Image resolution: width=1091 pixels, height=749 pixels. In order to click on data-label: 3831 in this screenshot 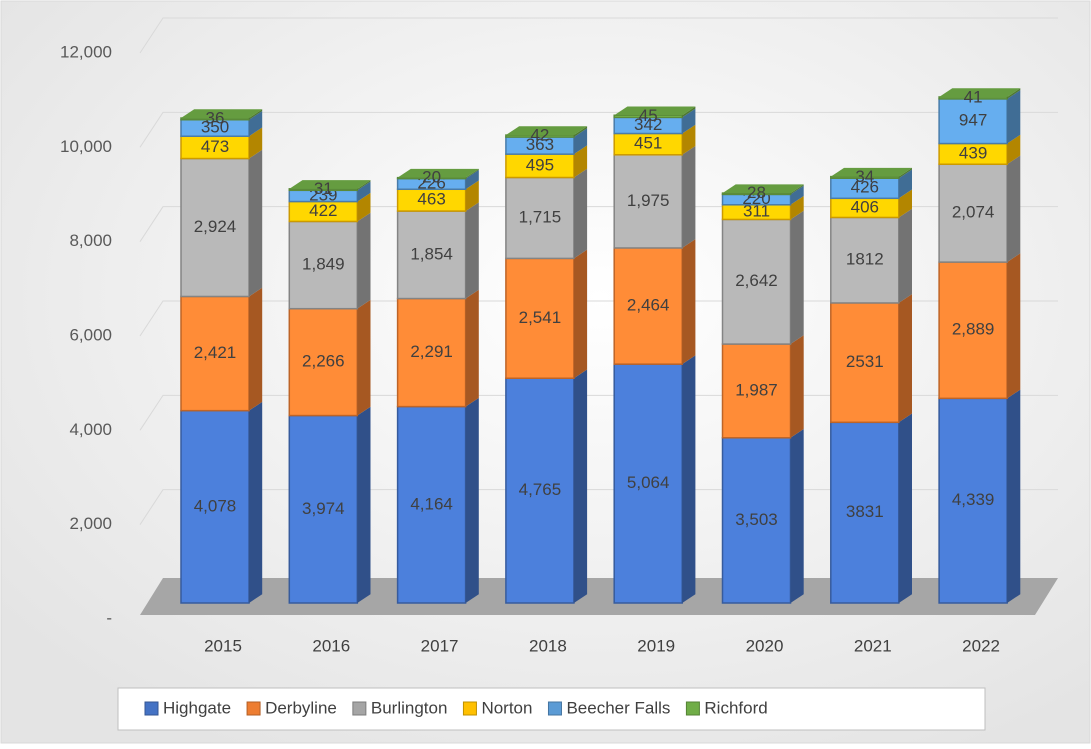, I will do `click(865, 511)`.